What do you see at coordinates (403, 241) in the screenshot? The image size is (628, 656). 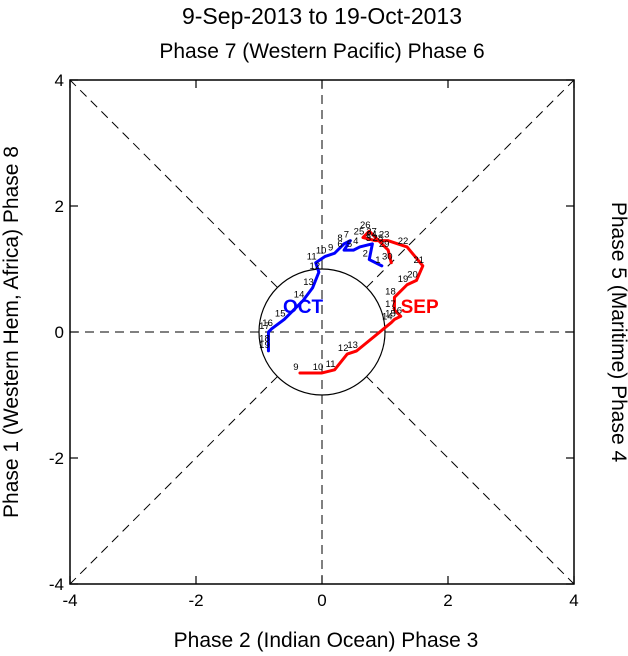 I see `sep-day-label: 22` at bounding box center [403, 241].